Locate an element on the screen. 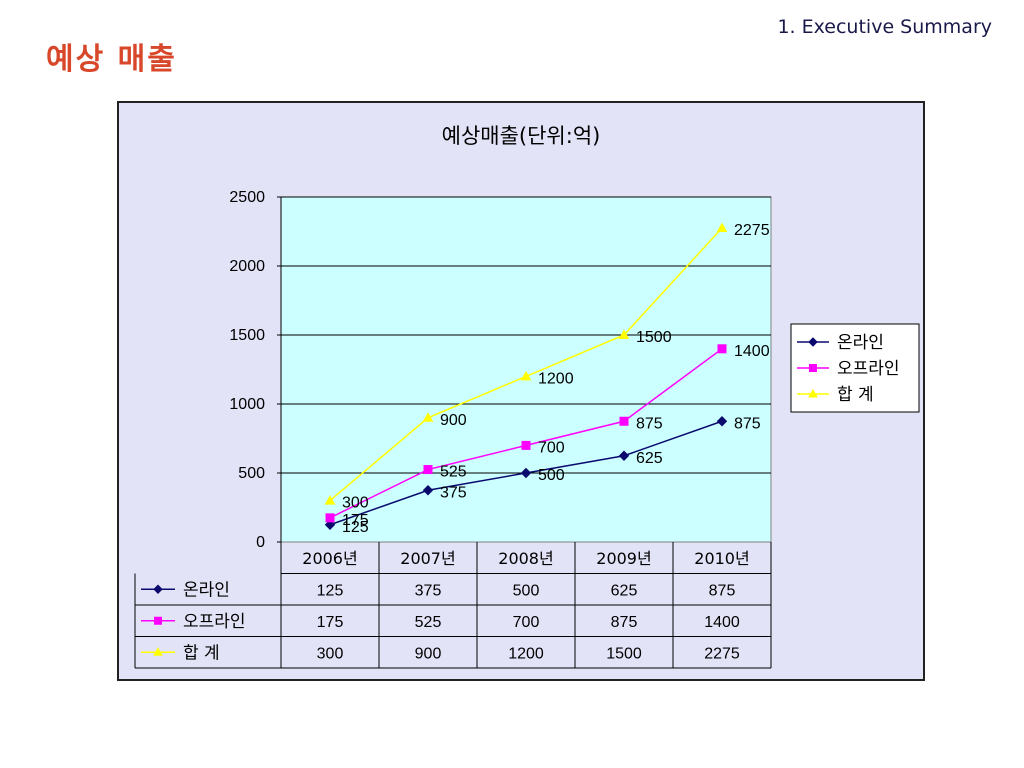 This screenshot has height=768, width=1024. page-title: 예상 매출 is located at coordinates (111, 59).